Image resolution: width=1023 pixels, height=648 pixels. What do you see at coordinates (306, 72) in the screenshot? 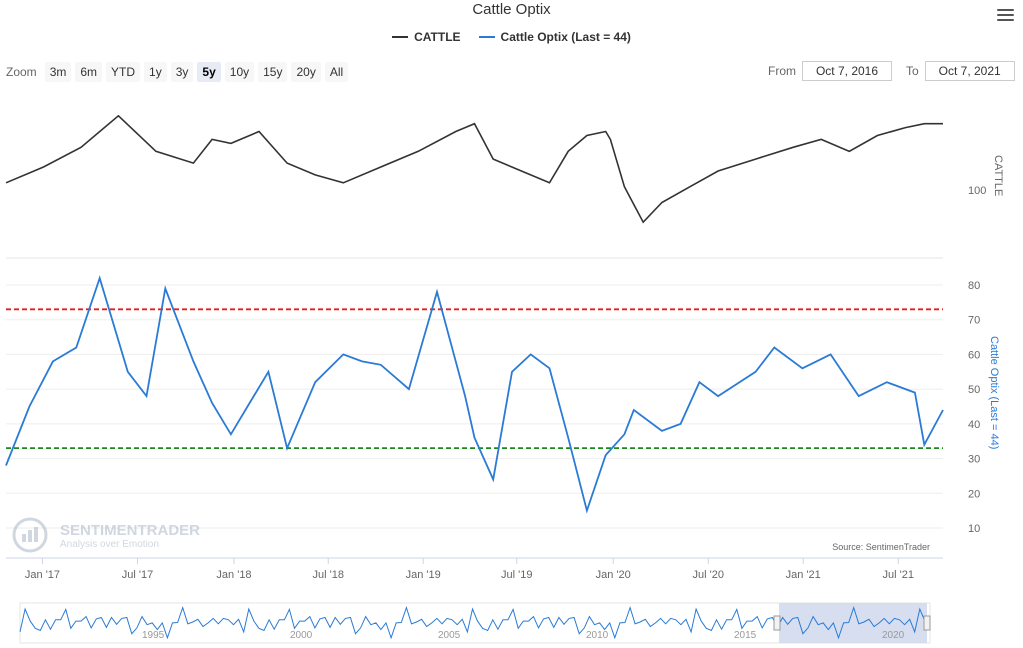
I see `zoom-20y-button: 20y` at bounding box center [306, 72].